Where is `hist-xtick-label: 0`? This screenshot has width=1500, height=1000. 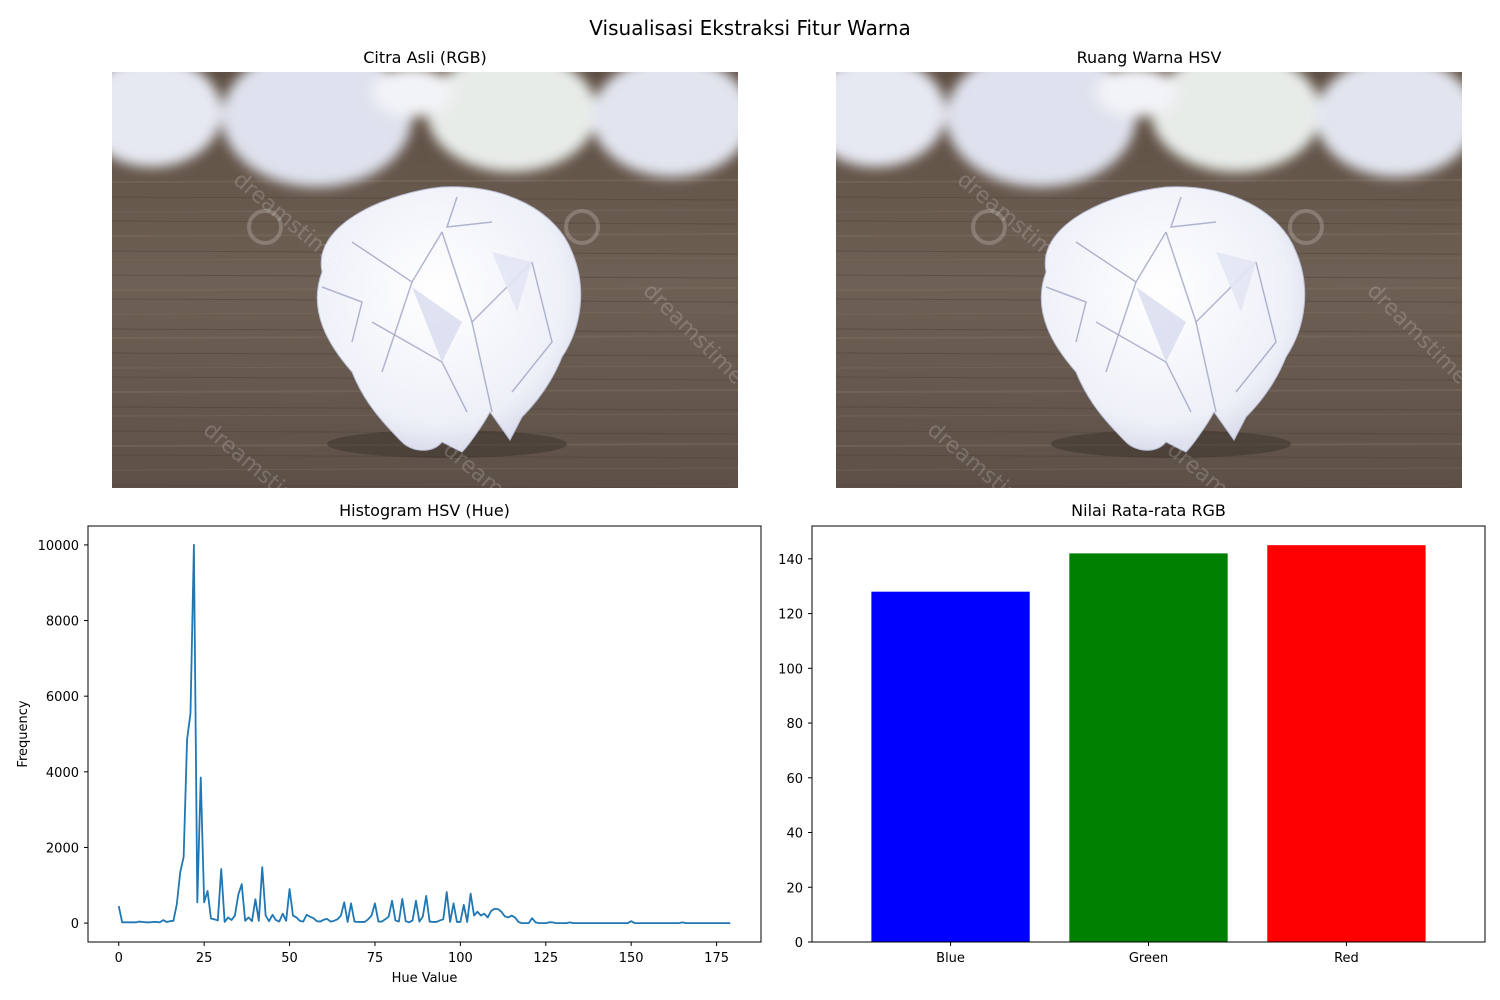
hist-xtick-label: 0 is located at coordinates (119, 958).